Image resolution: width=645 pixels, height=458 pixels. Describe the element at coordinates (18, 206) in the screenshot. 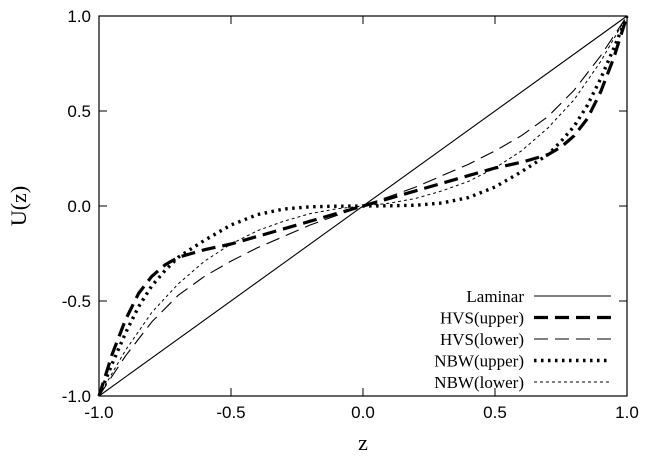

I see `y-axis-title: U(z)` at that location.